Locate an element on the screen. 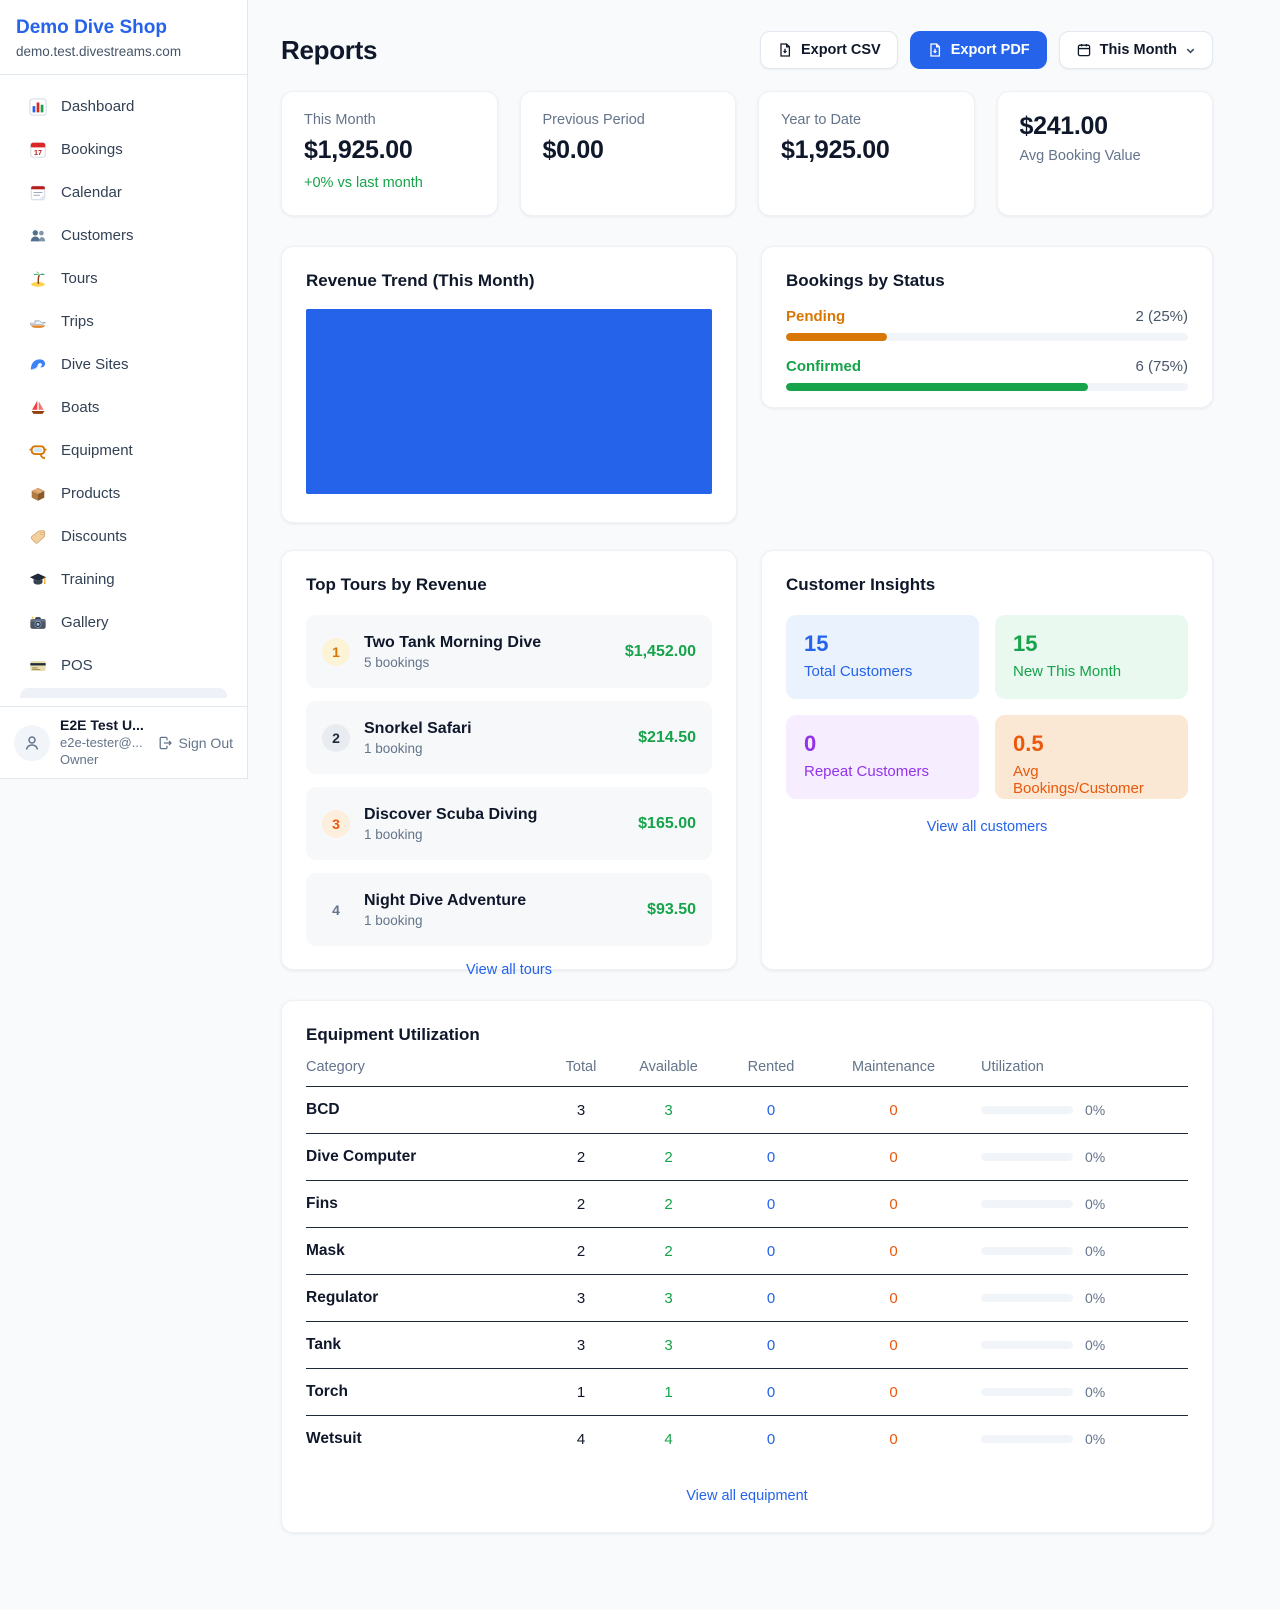 The width and height of the screenshot is (1280, 1610). products-box-icon is located at coordinates (38, 494).